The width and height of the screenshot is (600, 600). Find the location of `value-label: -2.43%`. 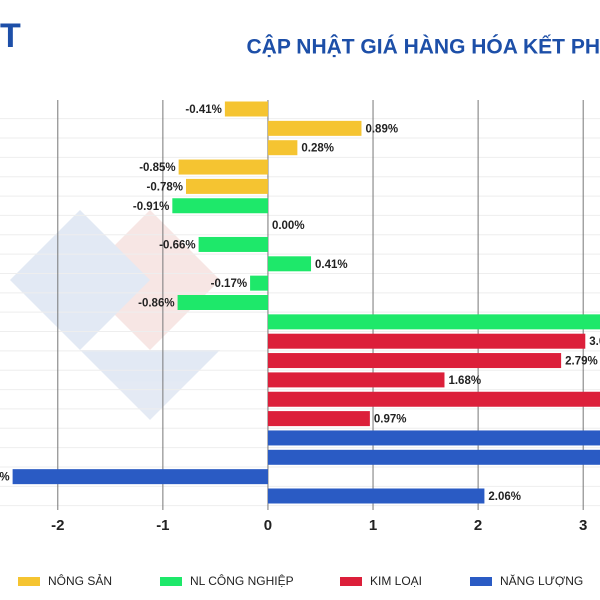

value-label: -2.43% is located at coordinates (5, 478).